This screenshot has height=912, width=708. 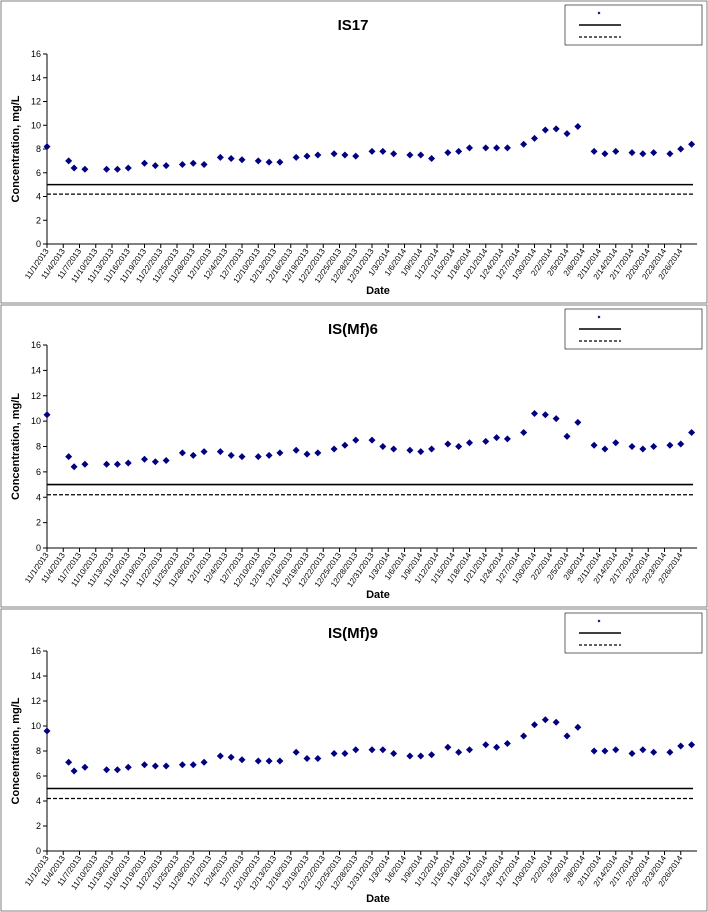 I want to click on y-tick-label: 14, so click(x=36, y=78).